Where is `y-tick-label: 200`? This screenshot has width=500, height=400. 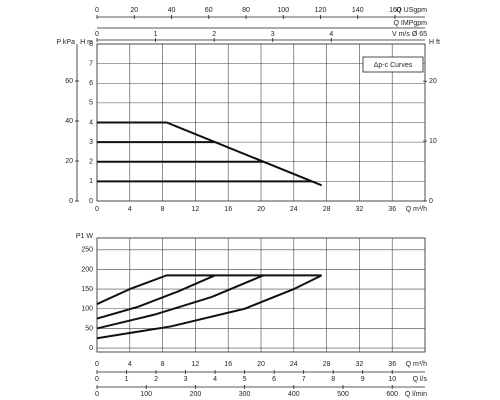 y-tick-label: 200 is located at coordinates (87, 269).